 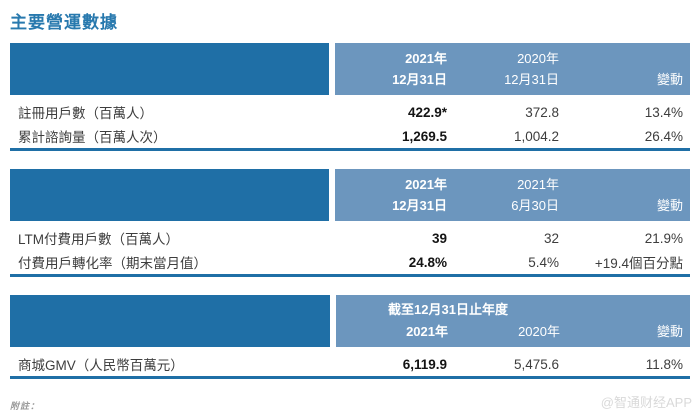 I want to click on table-row: 累計諮詢量（百萬人次） 1,269.5 1,004.2 26.4%, so click(x=350, y=136).